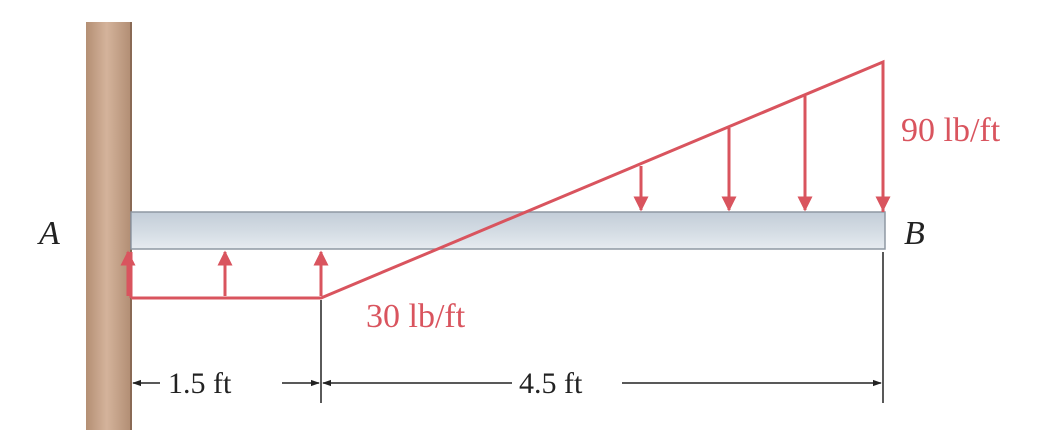 This screenshot has width=1047, height=430. What do you see at coordinates (109, 226) in the screenshot?
I see `fixed-support-wall` at bounding box center [109, 226].